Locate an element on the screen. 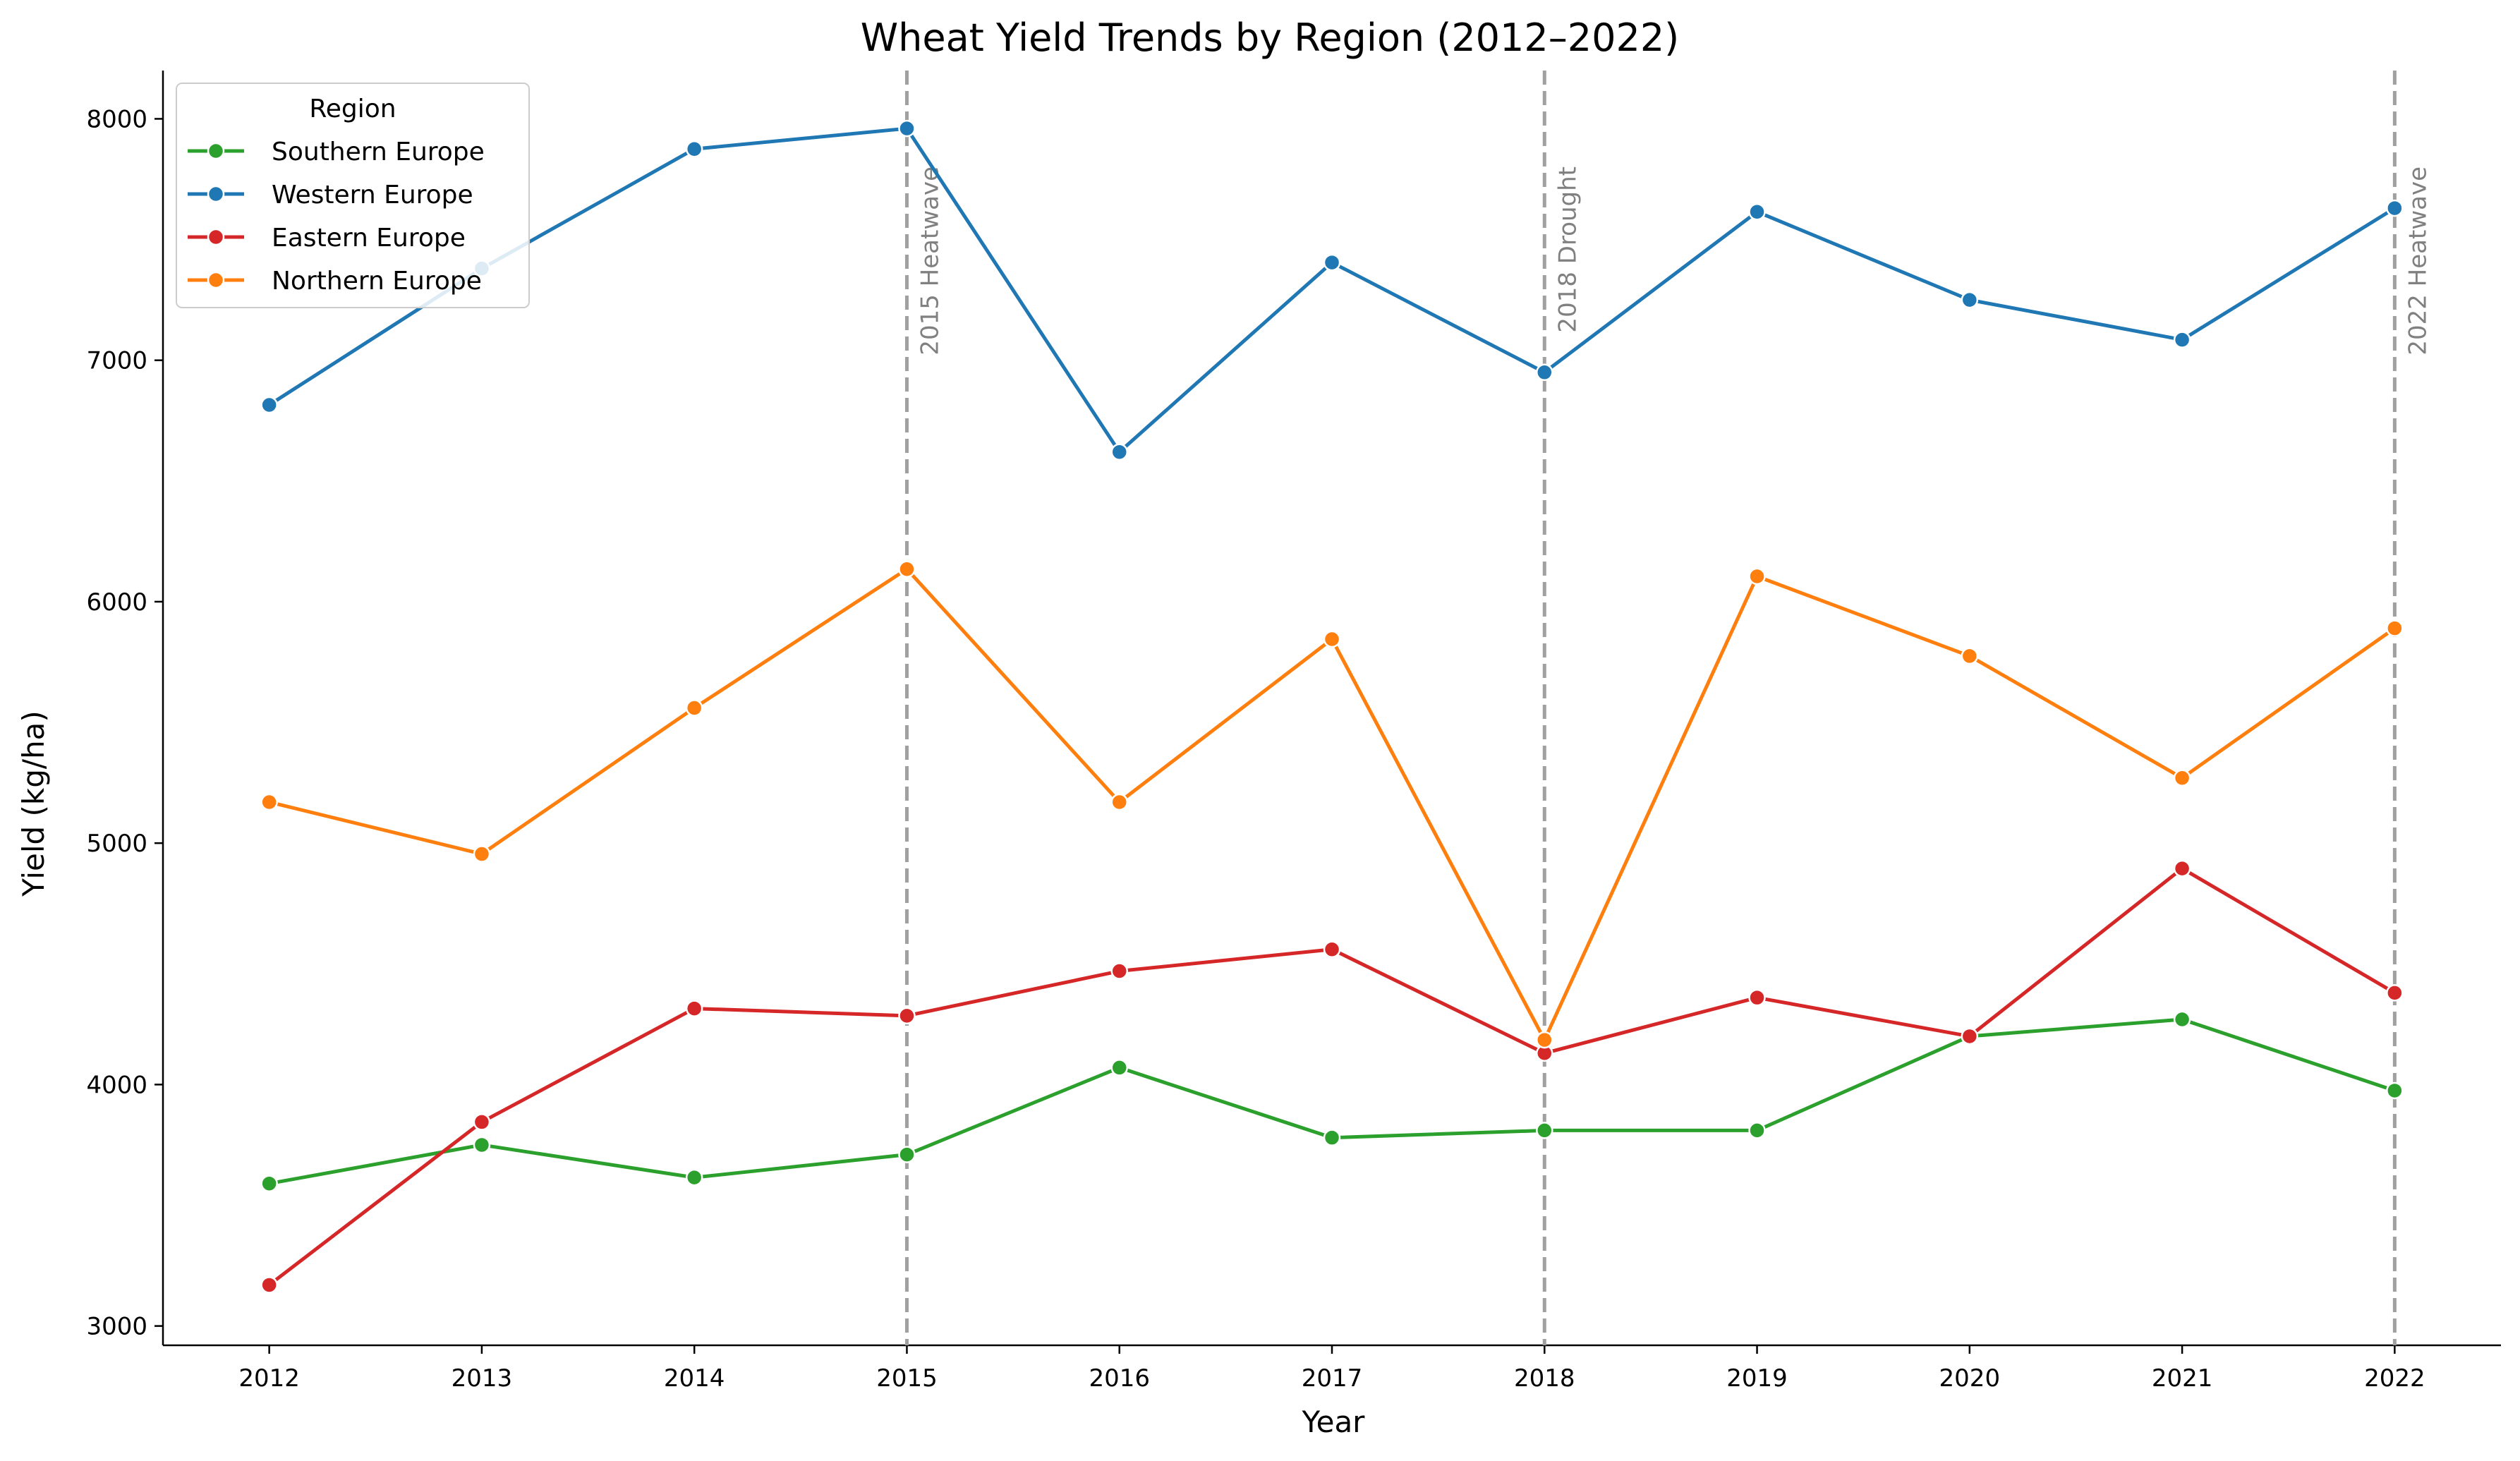 This screenshot has width=2520, height=1461. chart-title: Wheat Yield Trends by Region (2012–2022) is located at coordinates (1271, 38).